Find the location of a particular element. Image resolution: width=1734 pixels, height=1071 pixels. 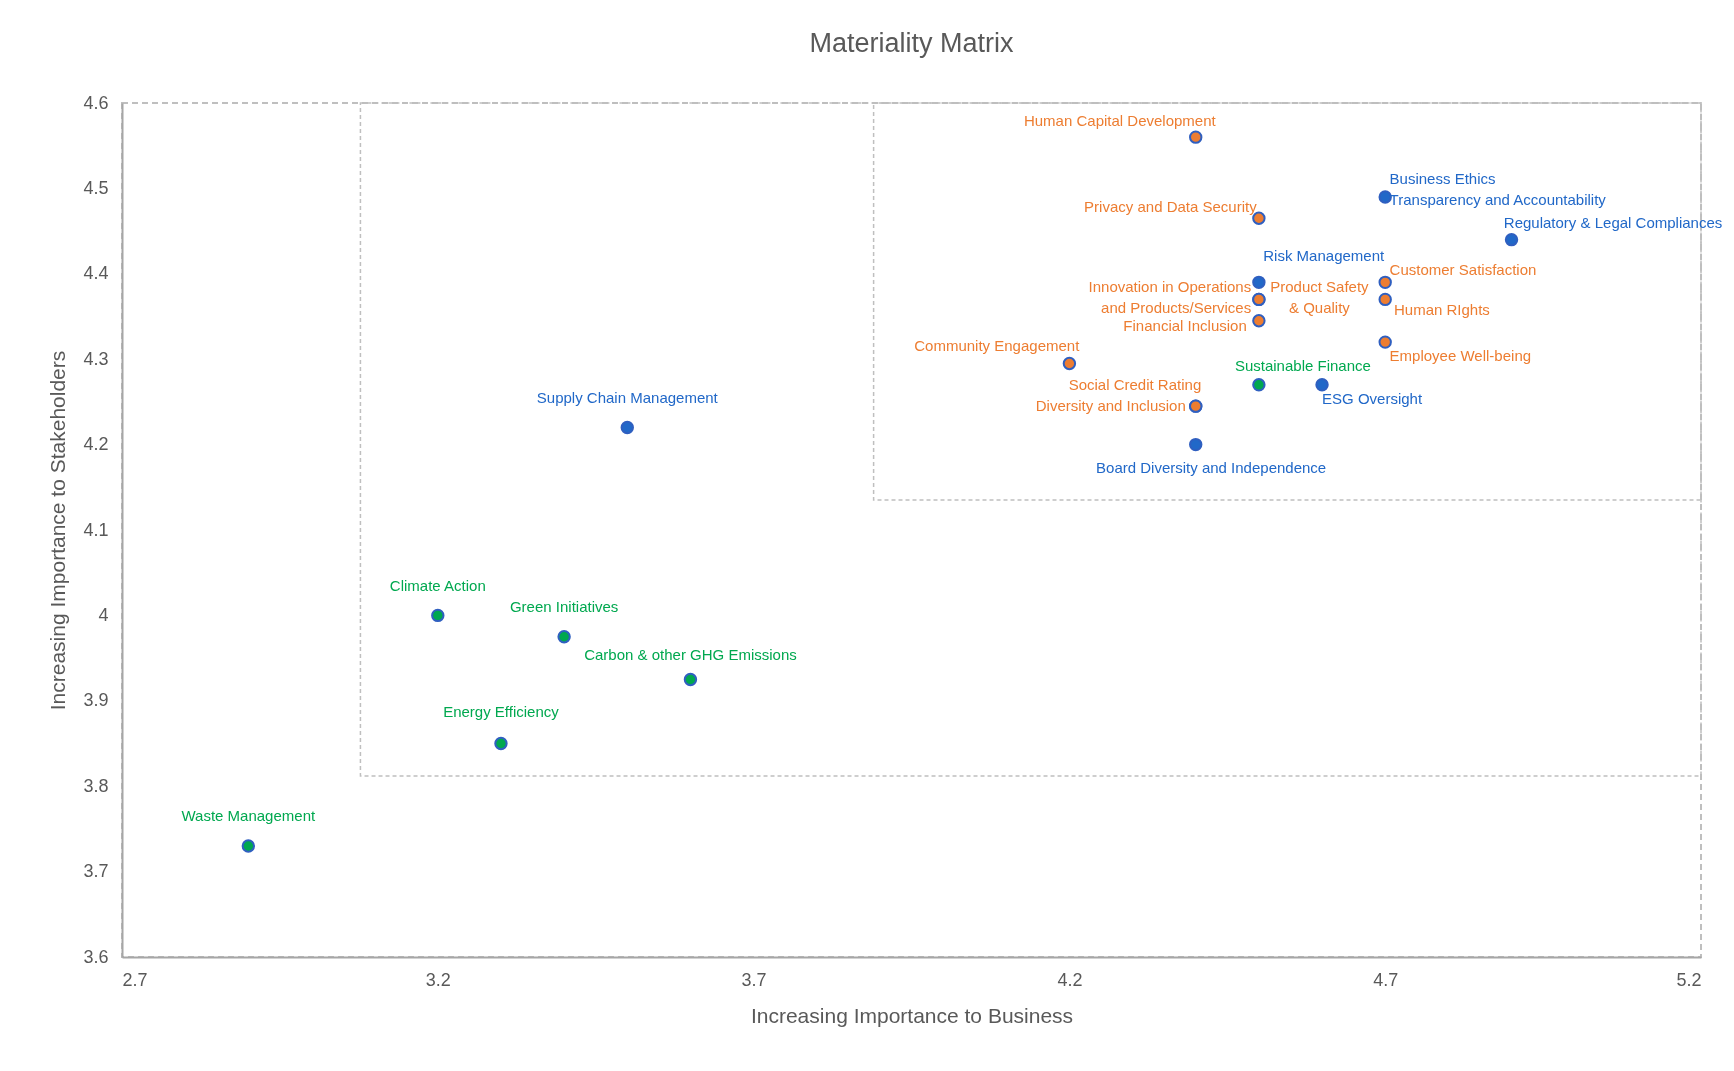

x-tick-label: 3.7 is located at coordinates (754, 979).